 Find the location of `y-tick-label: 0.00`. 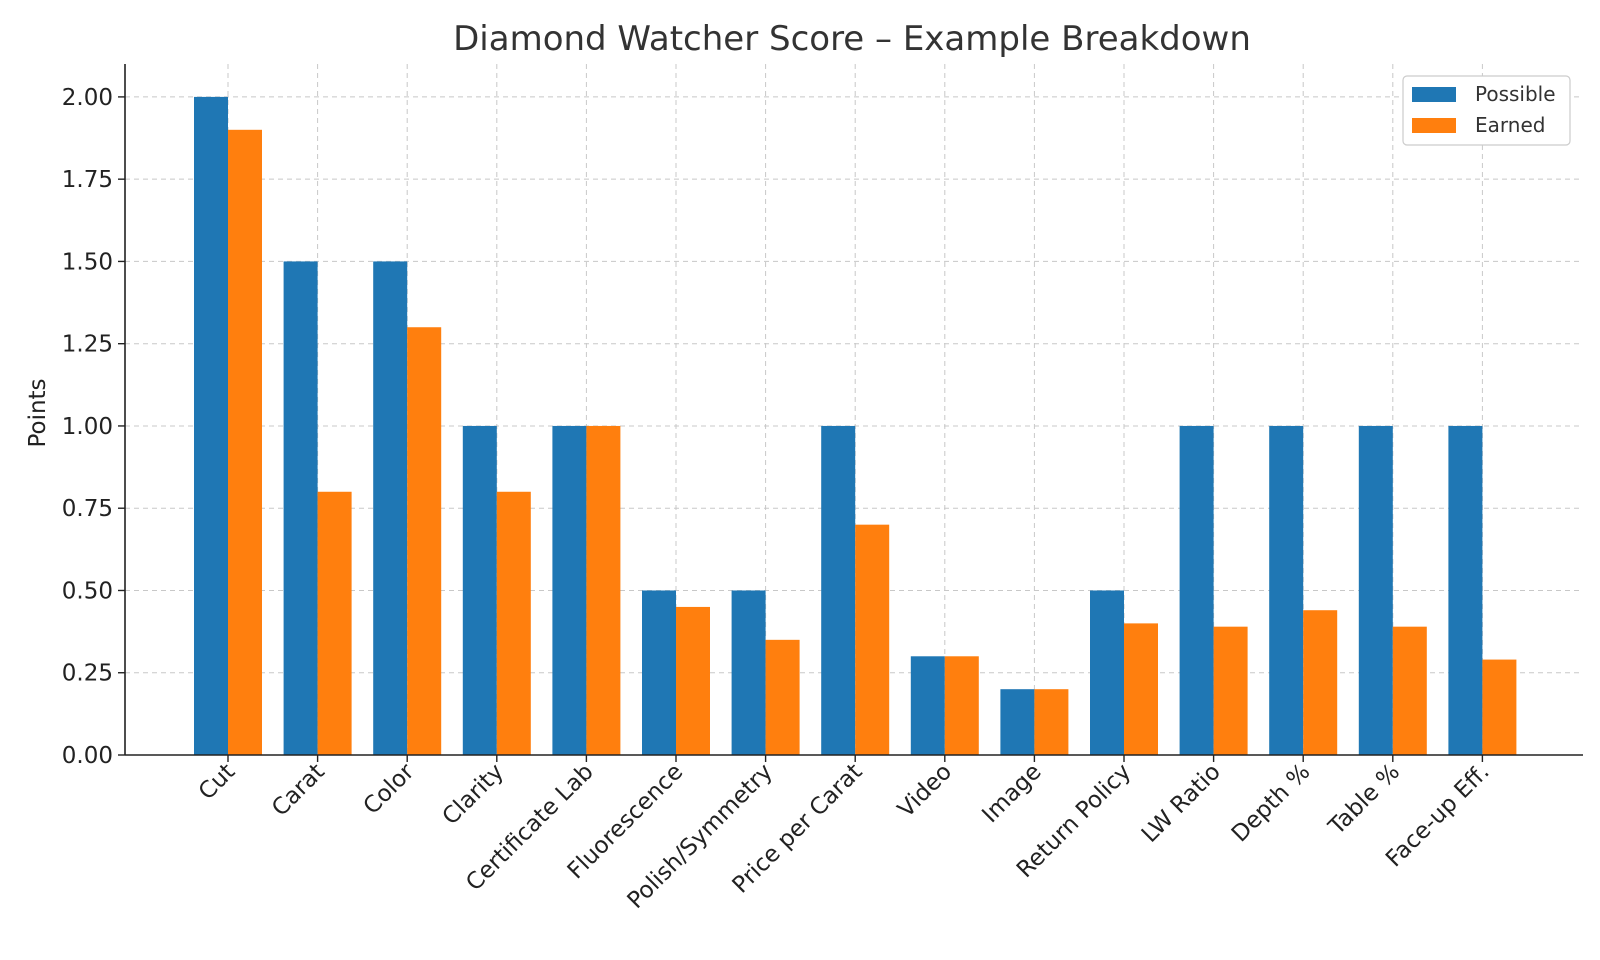

y-tick-label: 0.00 is located at coordinates (87, 756).